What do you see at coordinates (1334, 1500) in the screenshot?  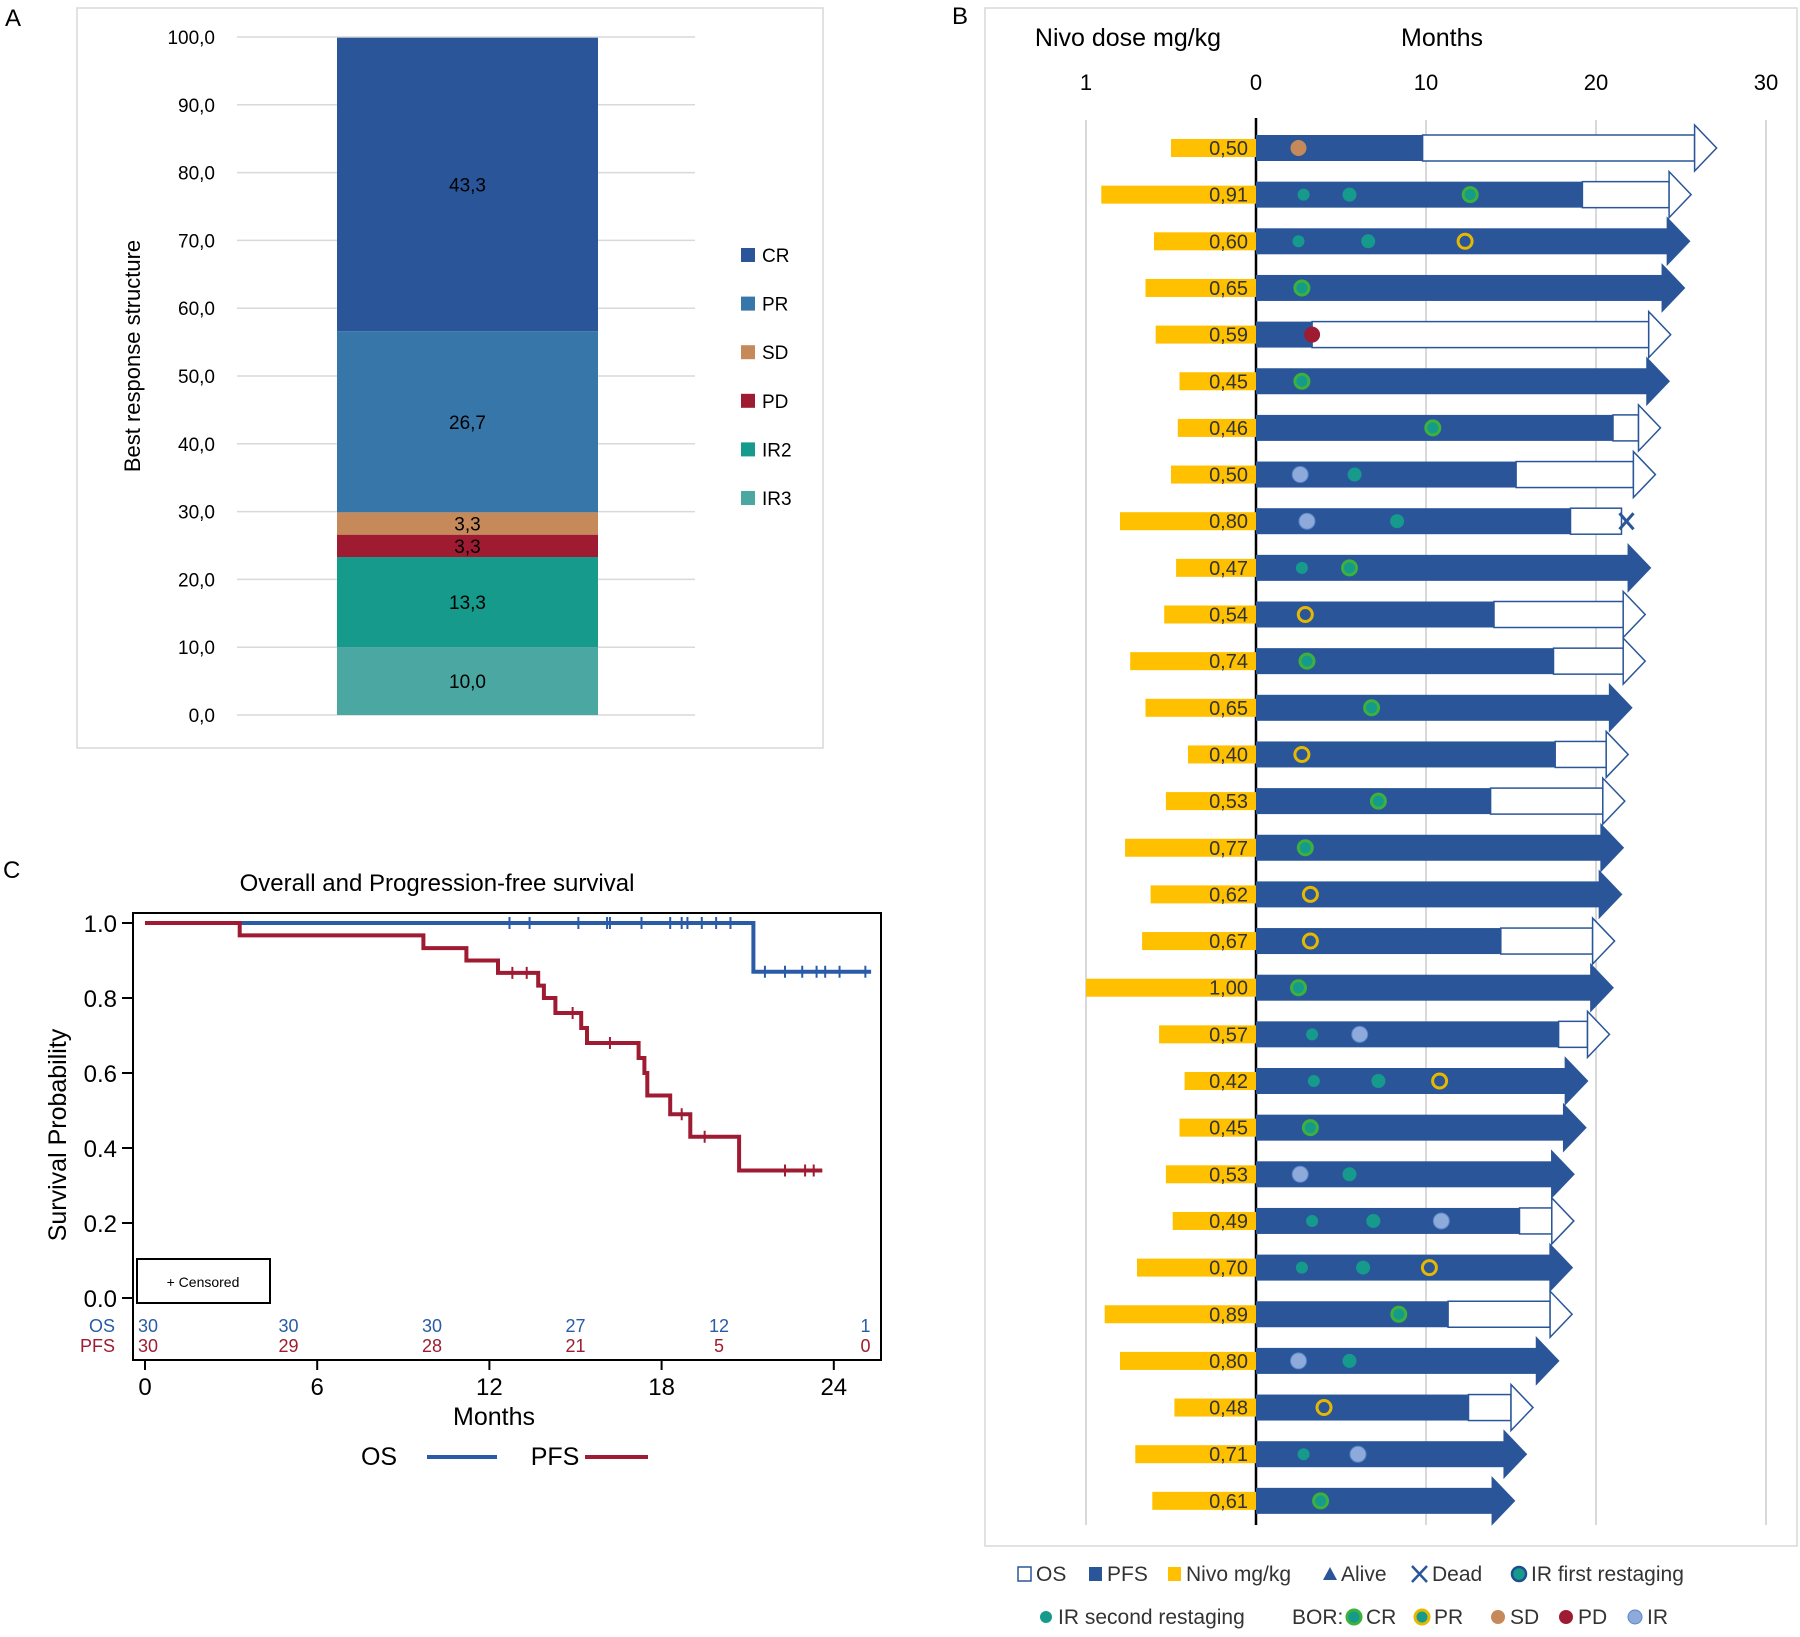 I see `patient-row: 0,61` at bounding box center [1334, 1500].